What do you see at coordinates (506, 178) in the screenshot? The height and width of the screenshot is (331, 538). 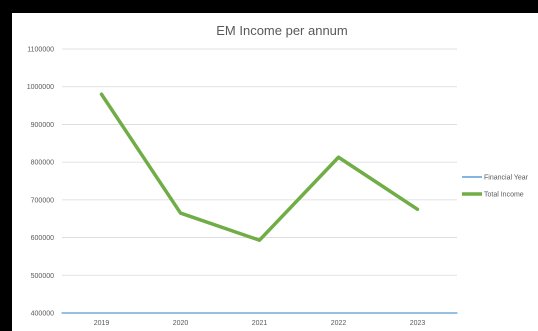 I see `legend-label: Financial Year` at bounding box center [506, 178].